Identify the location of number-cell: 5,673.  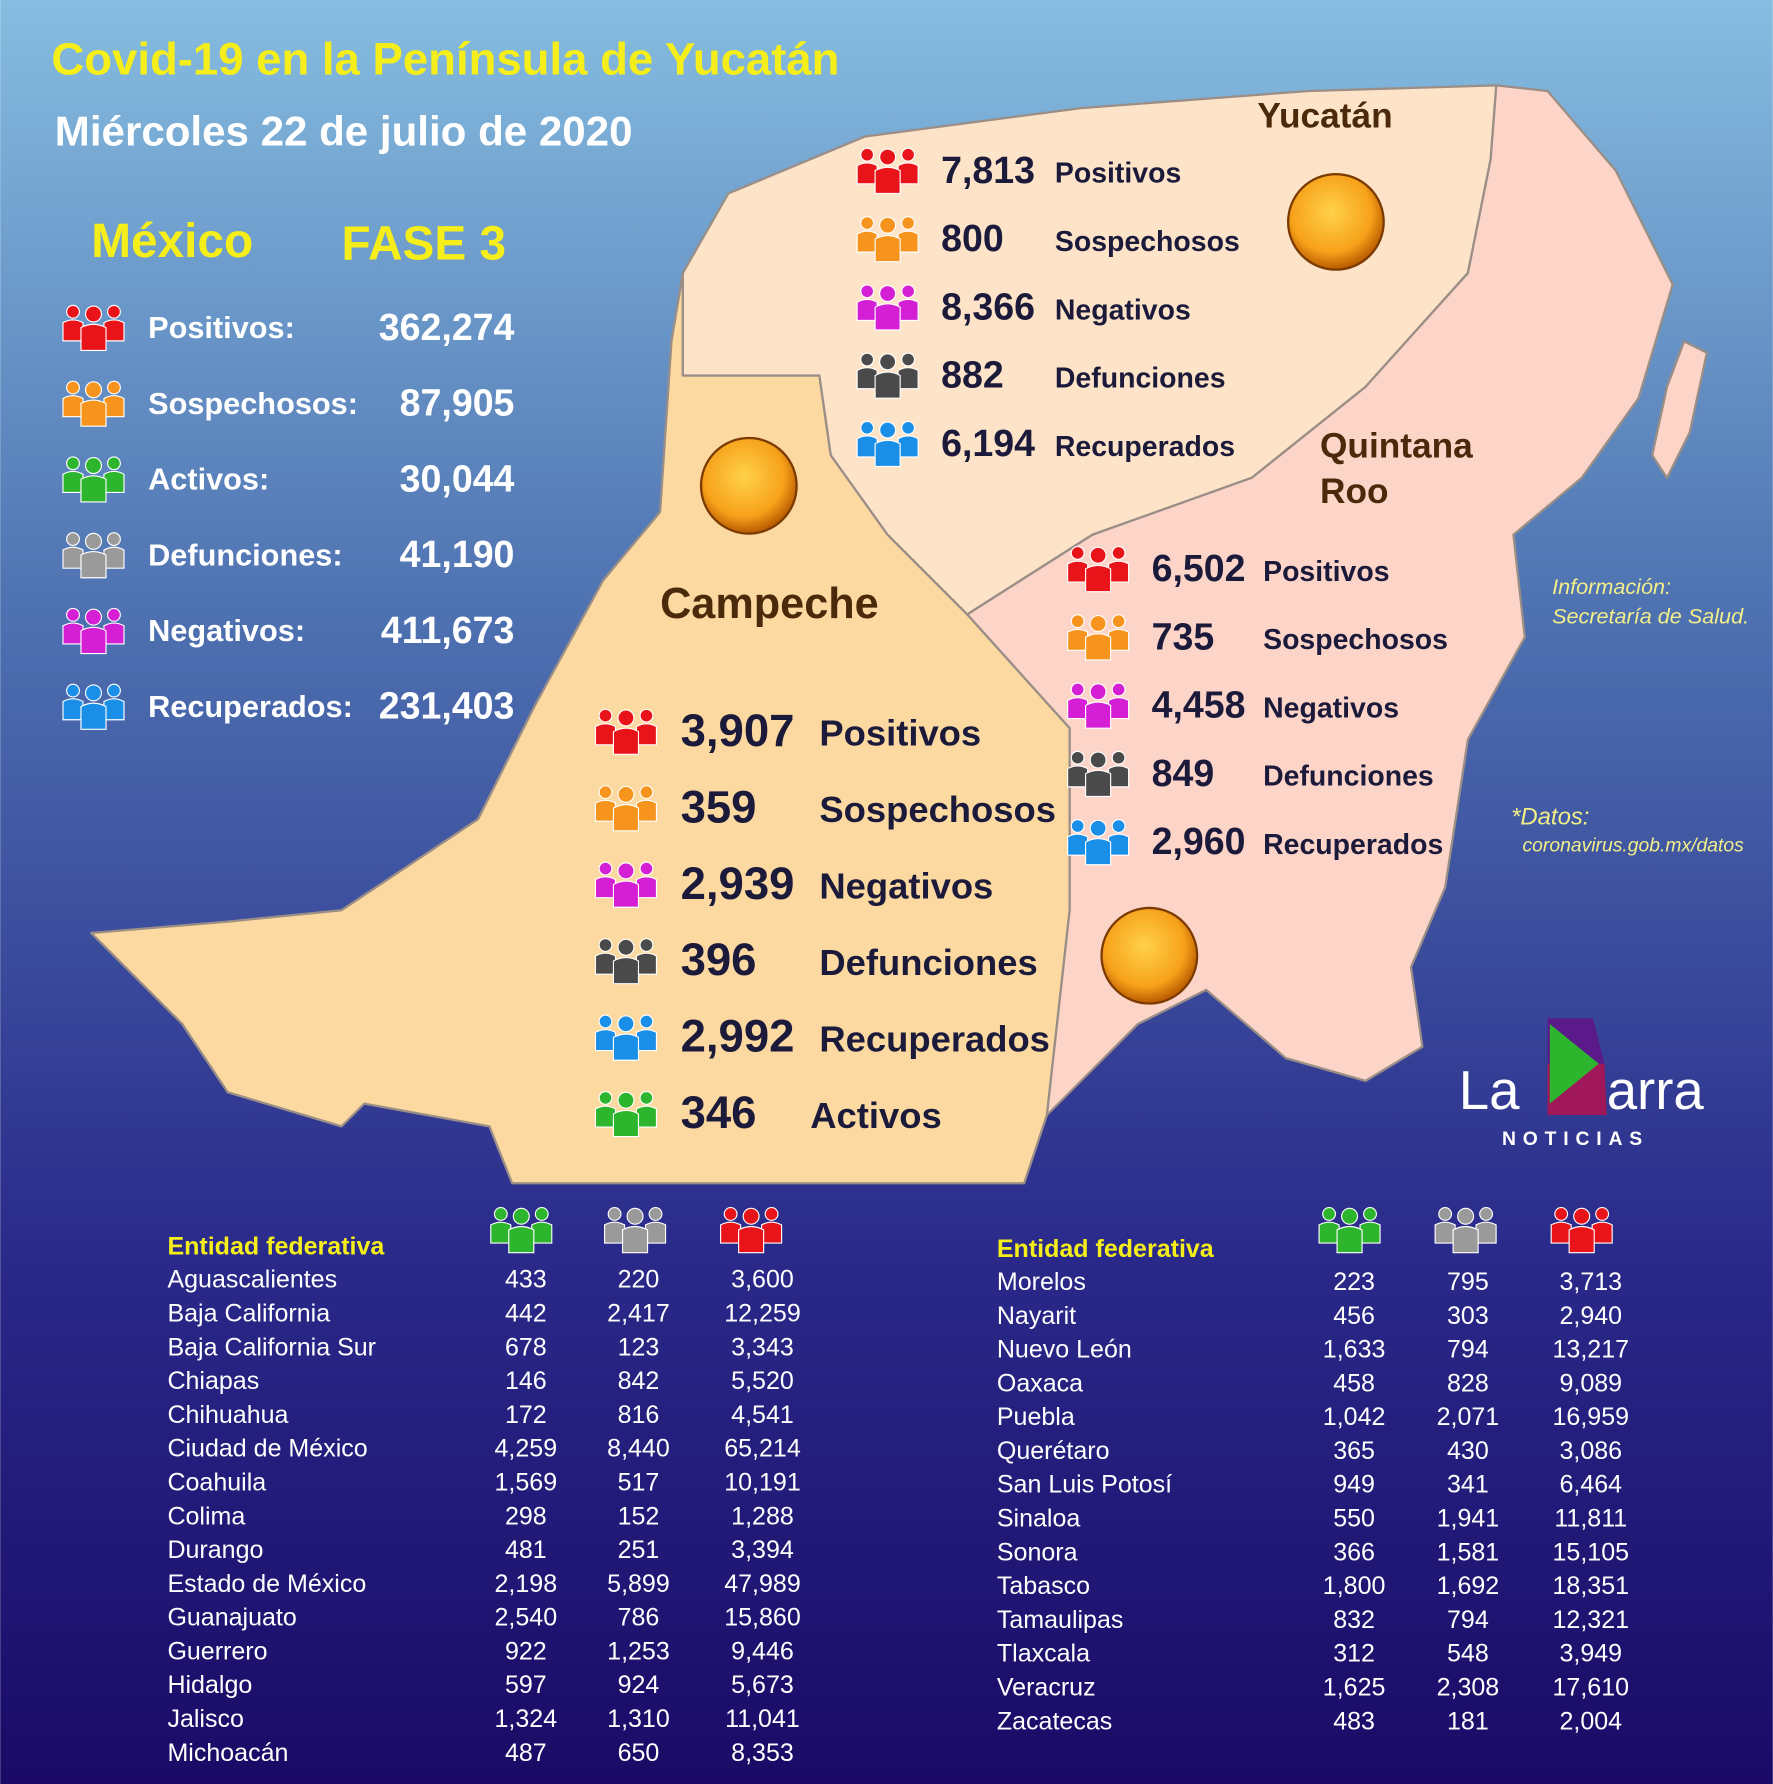
(762, 1685).